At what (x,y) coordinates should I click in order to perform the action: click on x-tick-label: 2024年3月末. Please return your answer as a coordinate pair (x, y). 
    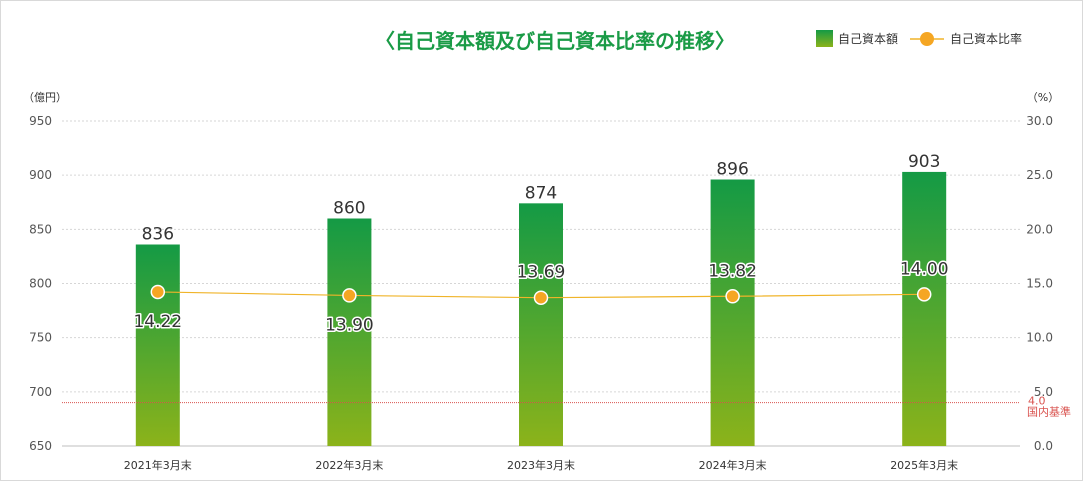
    Looking at the image, I should click on (733, 465).